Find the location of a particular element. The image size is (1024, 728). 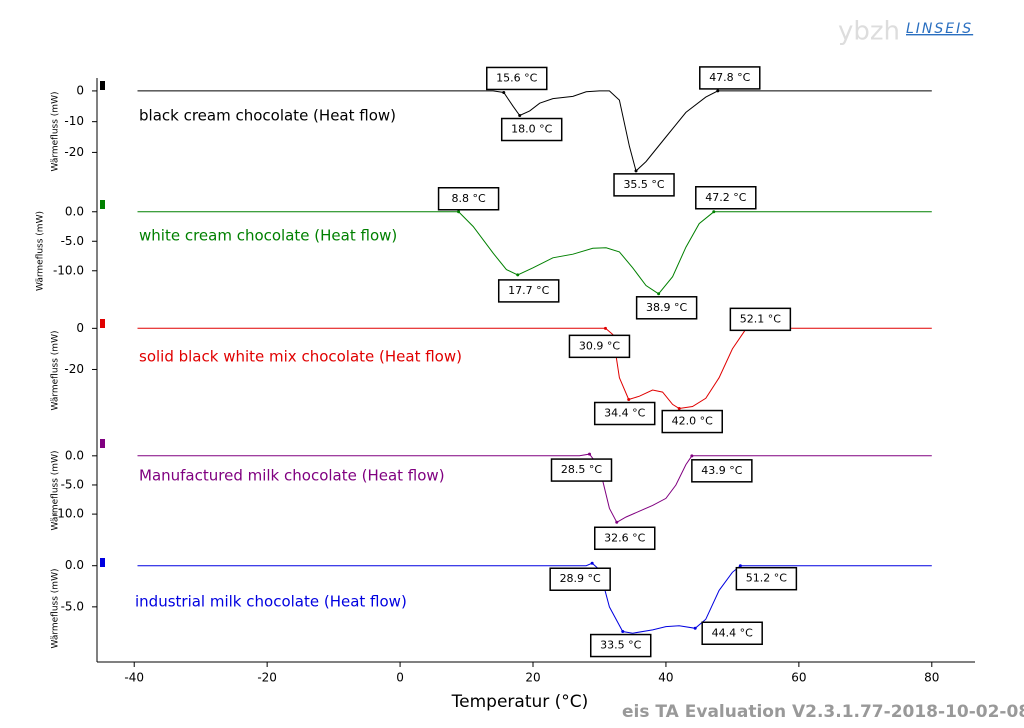

annotation-label: 52.1 °C is located at coordinates (760, 318).